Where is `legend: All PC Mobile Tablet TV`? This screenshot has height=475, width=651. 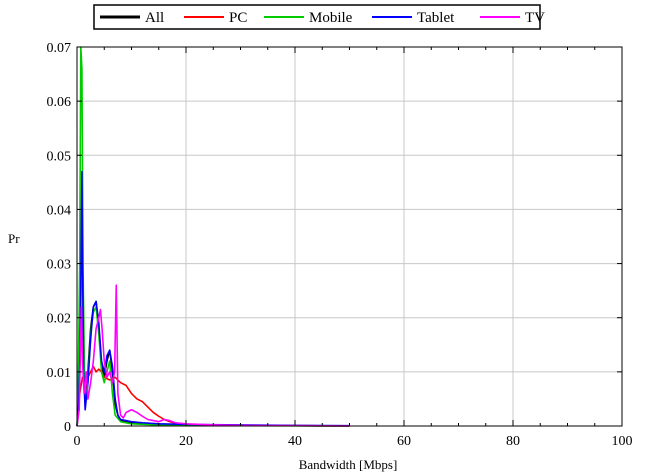 legend: All PC Mobile Tablet TV is located at coordinates (319, 17).